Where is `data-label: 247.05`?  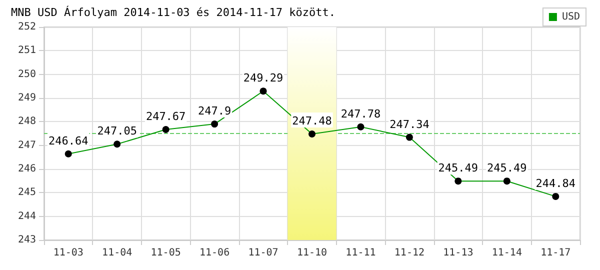
data-label: 247.05 is located at coordinates (117, 131).